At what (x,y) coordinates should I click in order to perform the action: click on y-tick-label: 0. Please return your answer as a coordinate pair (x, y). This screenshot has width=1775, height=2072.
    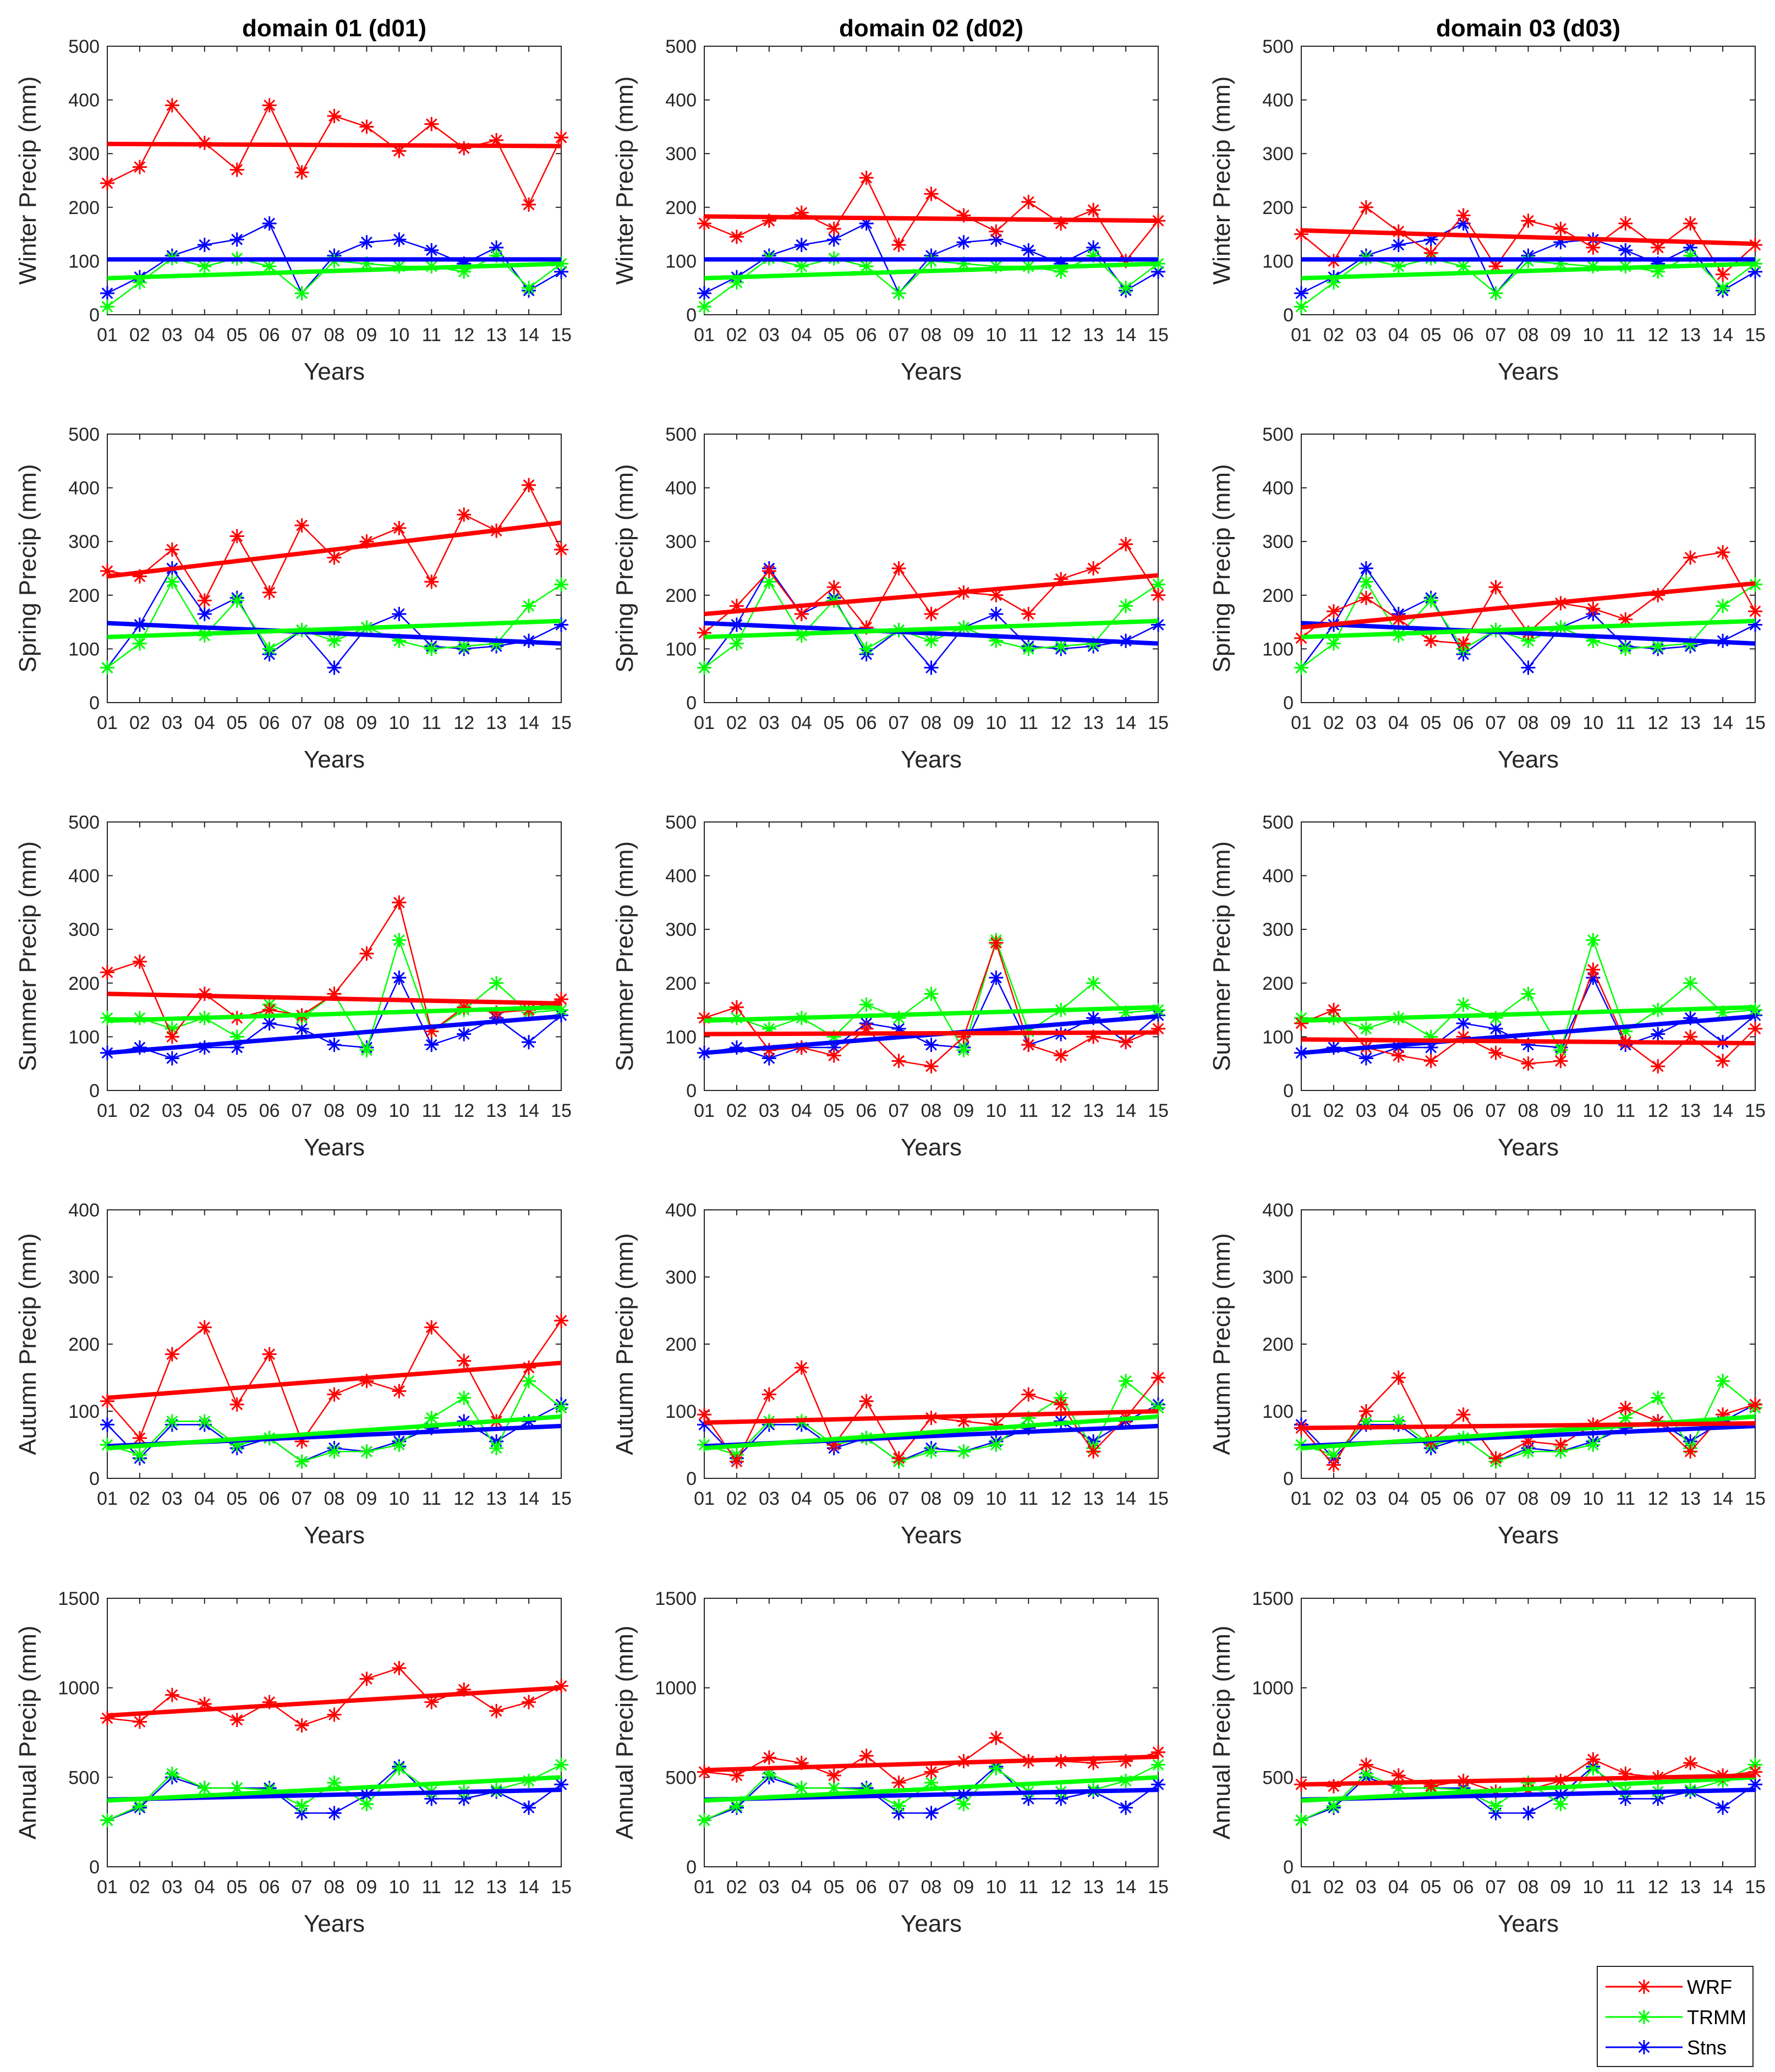
    Looking at the image, I should click on (692, 1867).